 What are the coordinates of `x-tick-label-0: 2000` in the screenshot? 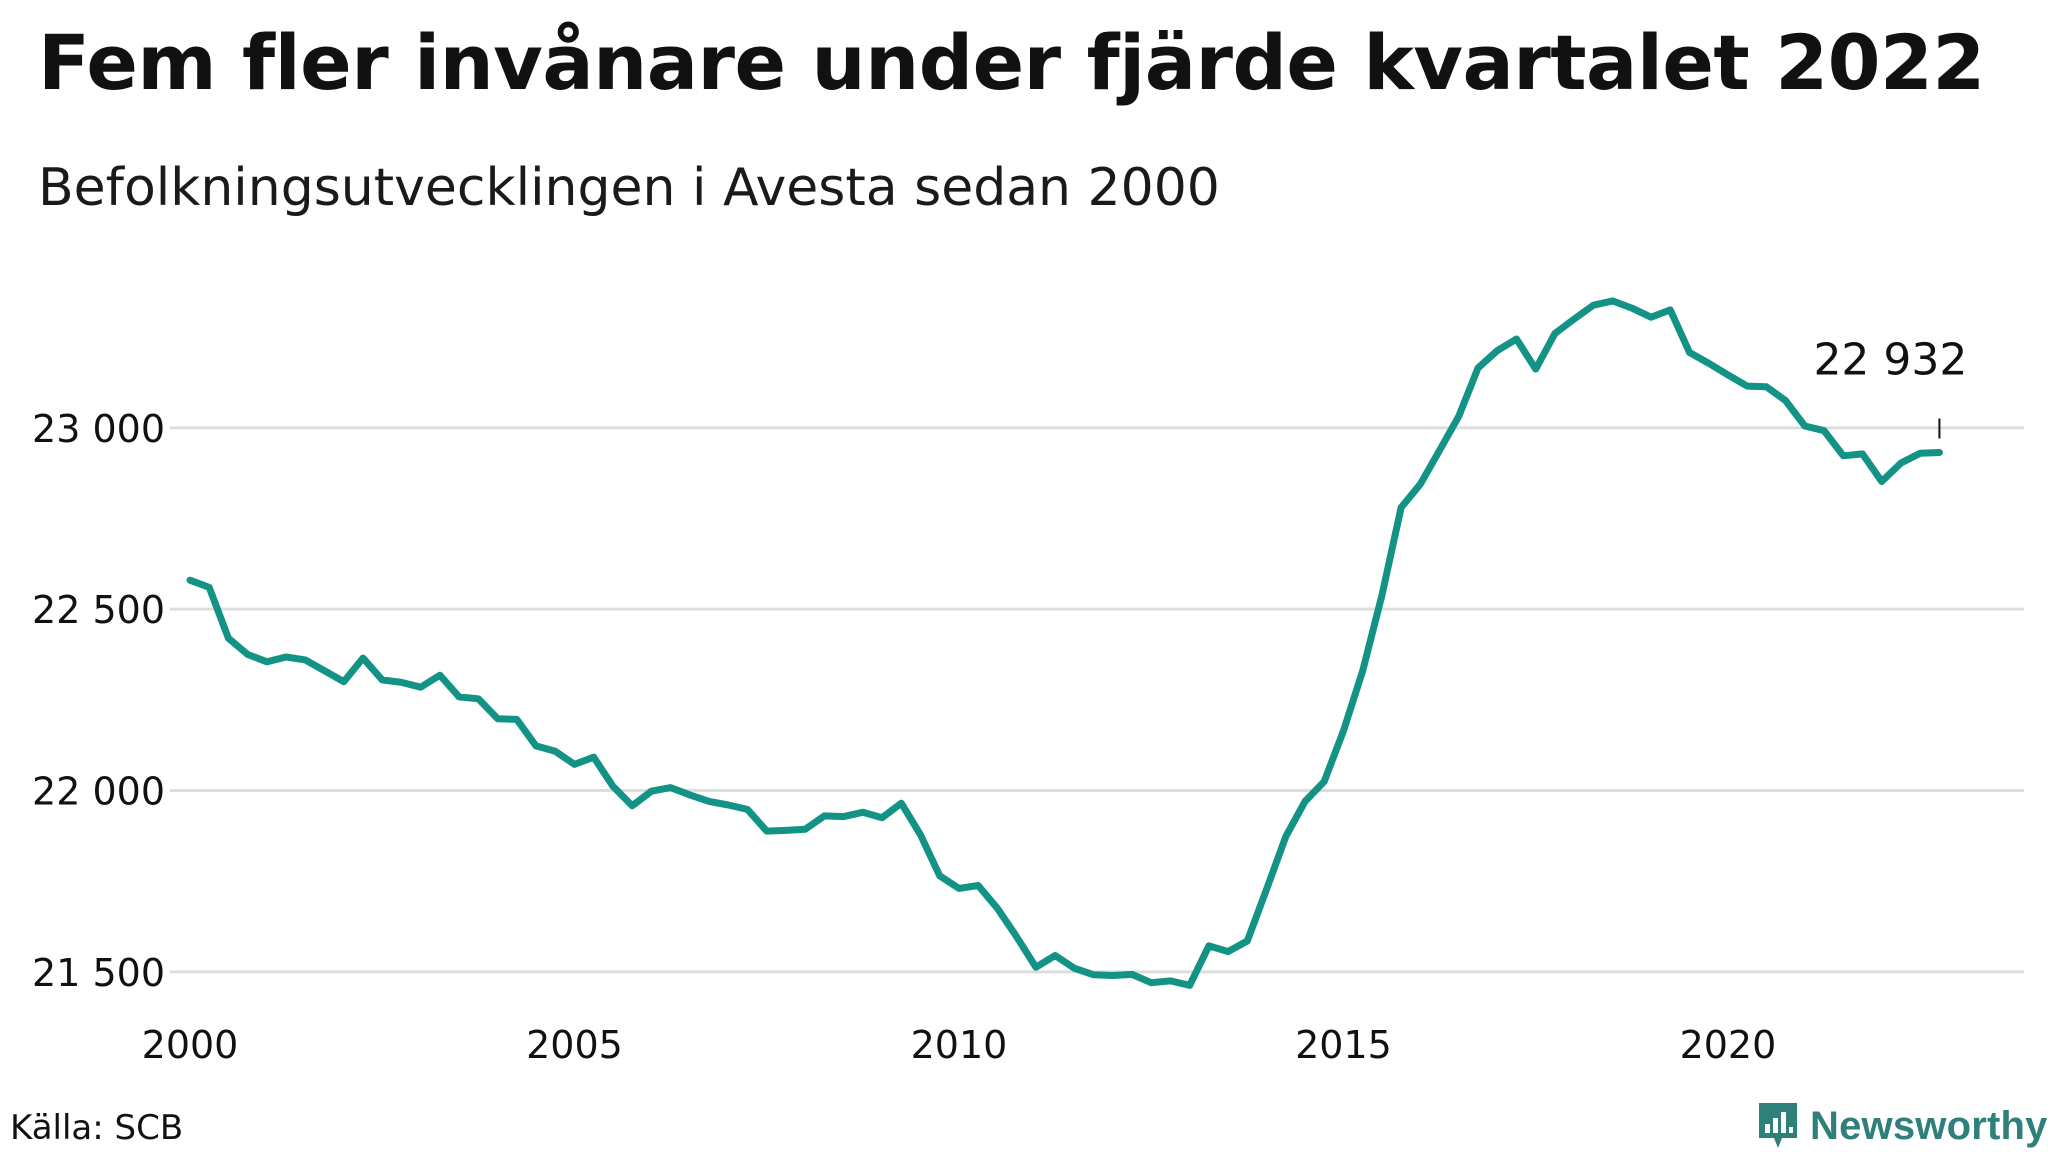 It's located at (190, 1045).